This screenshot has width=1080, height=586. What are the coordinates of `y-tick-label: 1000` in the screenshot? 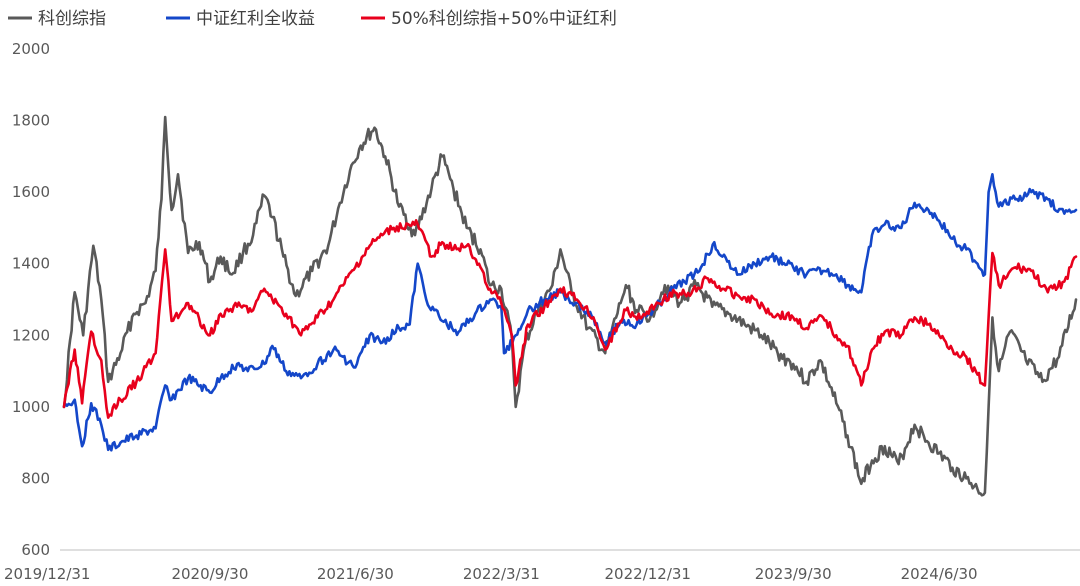 It's located at (31, 407).